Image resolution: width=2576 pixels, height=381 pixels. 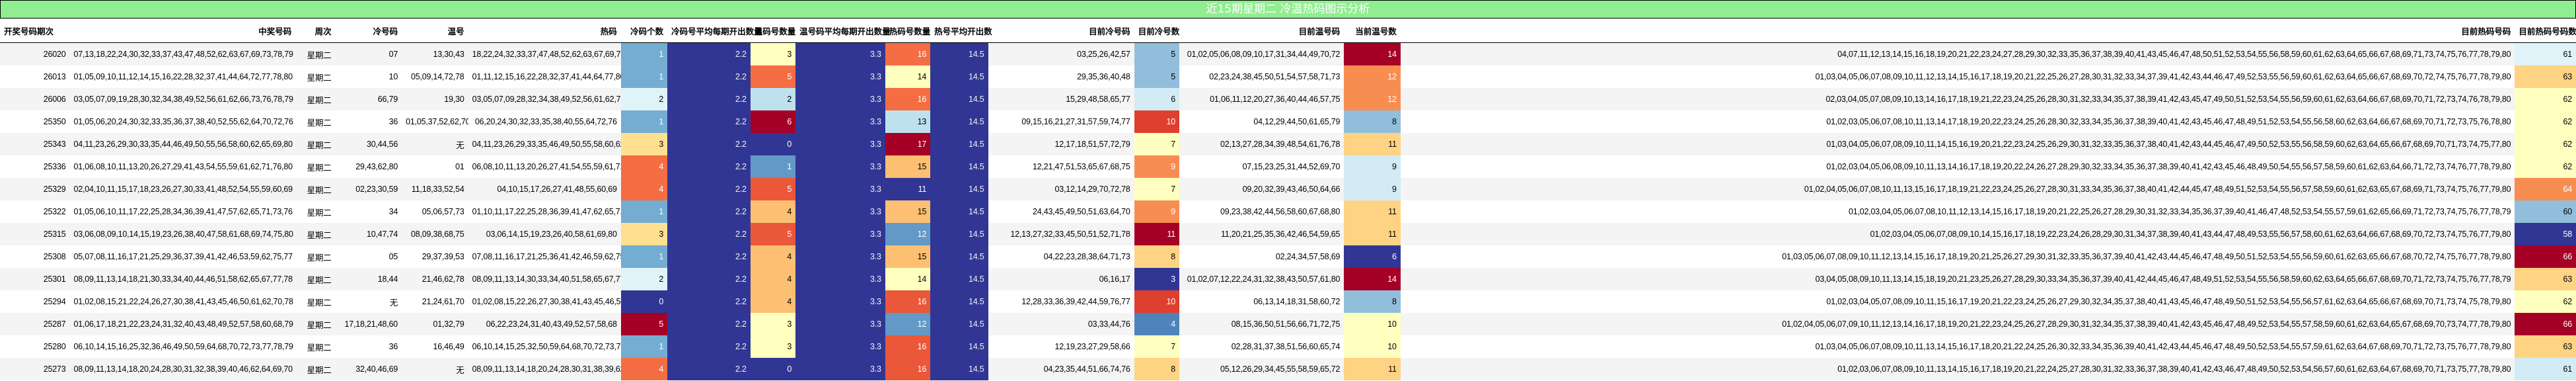 I want to click on column-header-current-cold-count: 目前冷号数, so click(x=1156, y=31).